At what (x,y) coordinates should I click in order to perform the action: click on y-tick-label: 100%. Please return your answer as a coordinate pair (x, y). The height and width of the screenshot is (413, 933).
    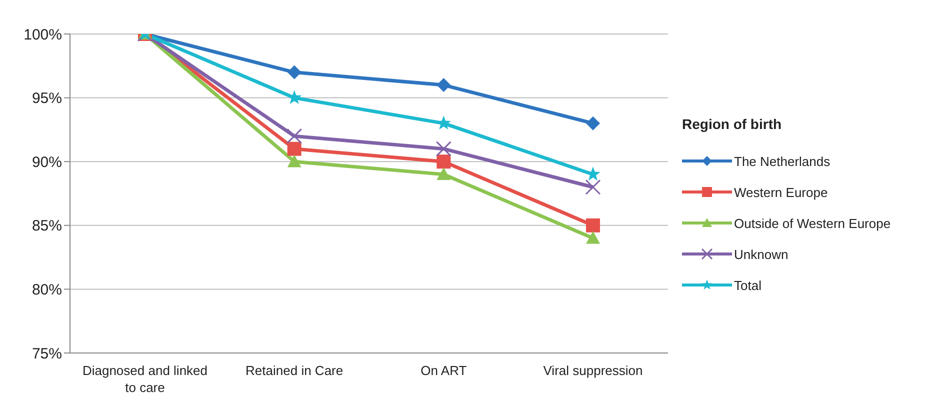
    Looking at the image, I should click on (43, 35).